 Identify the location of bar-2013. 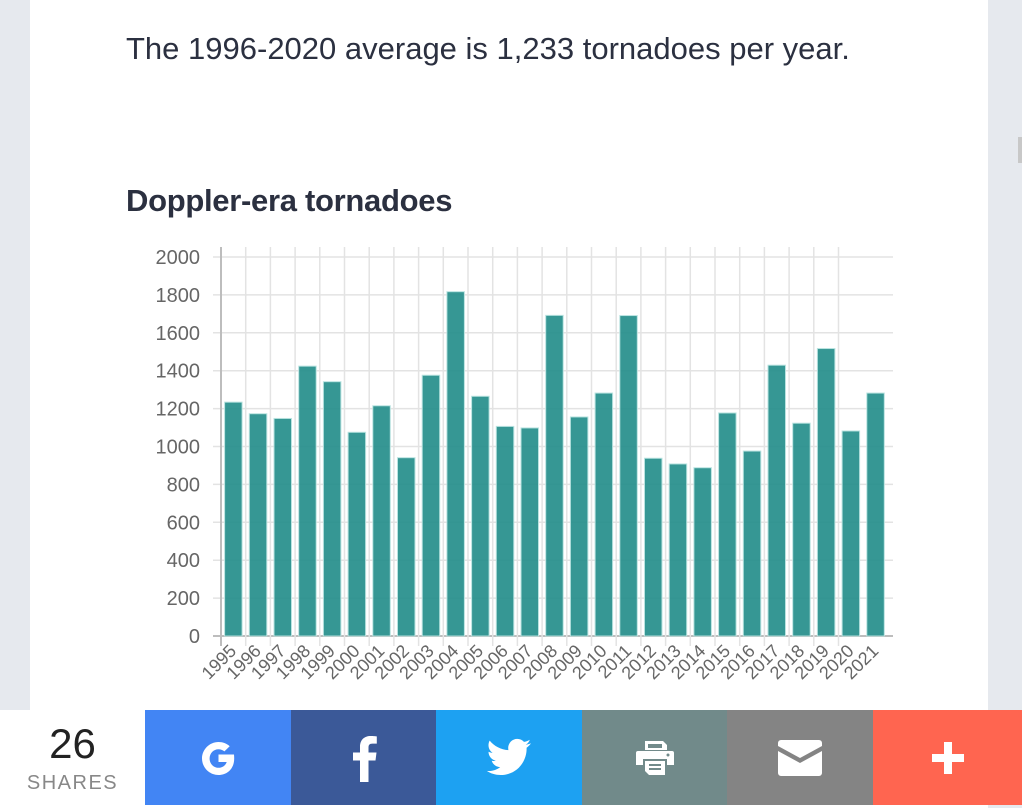
(678, 550).